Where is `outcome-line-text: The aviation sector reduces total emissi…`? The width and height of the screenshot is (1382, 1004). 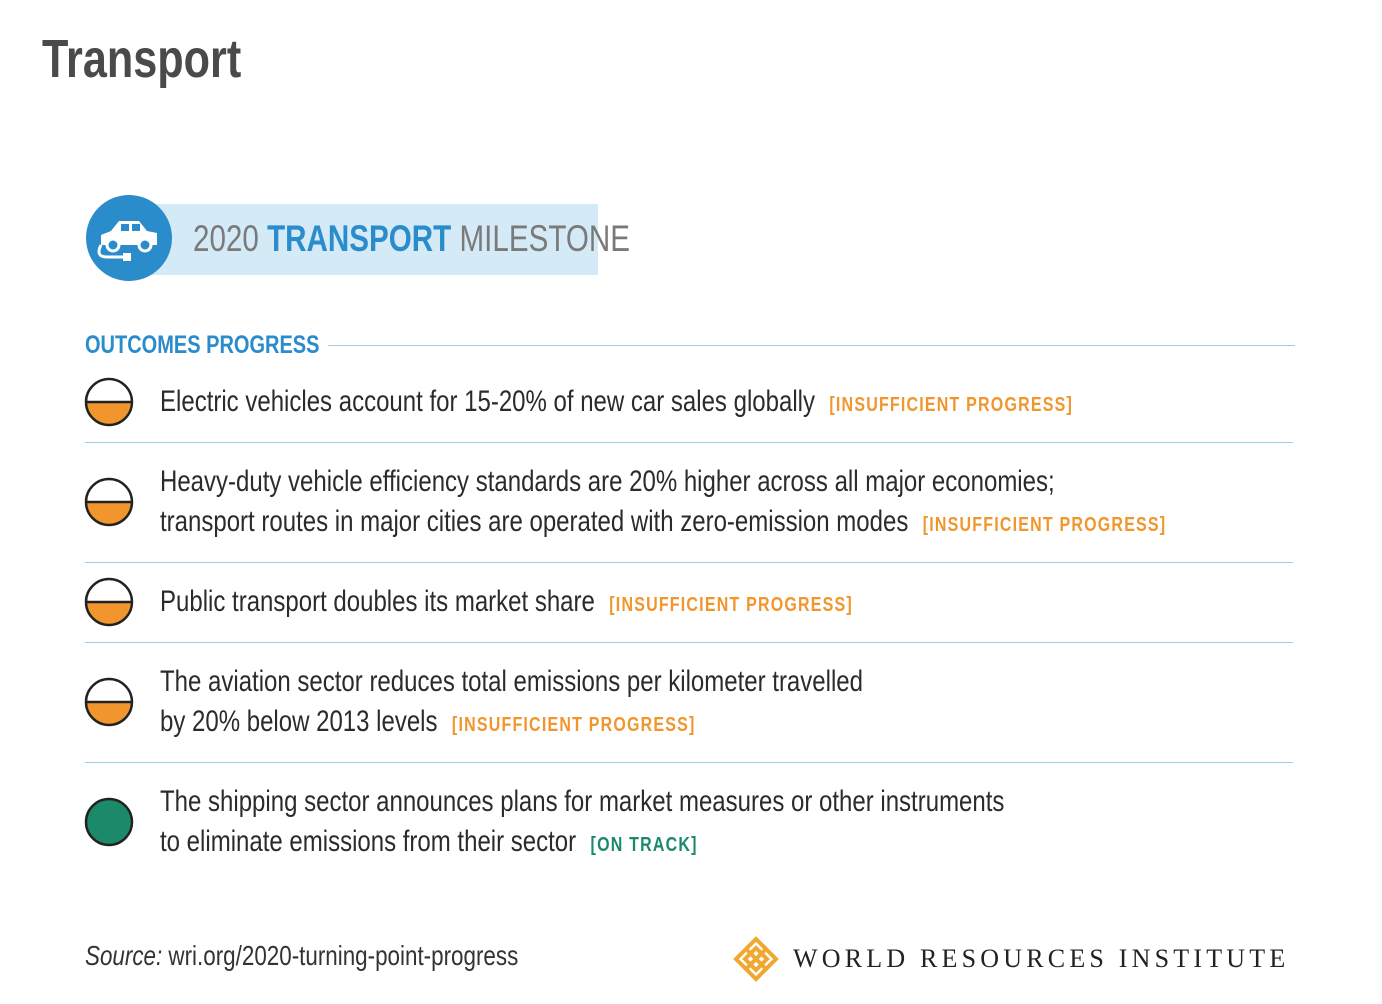 outcome-line-text: The aviation sector reduces total emissi… is located at coordinates (511, 681).